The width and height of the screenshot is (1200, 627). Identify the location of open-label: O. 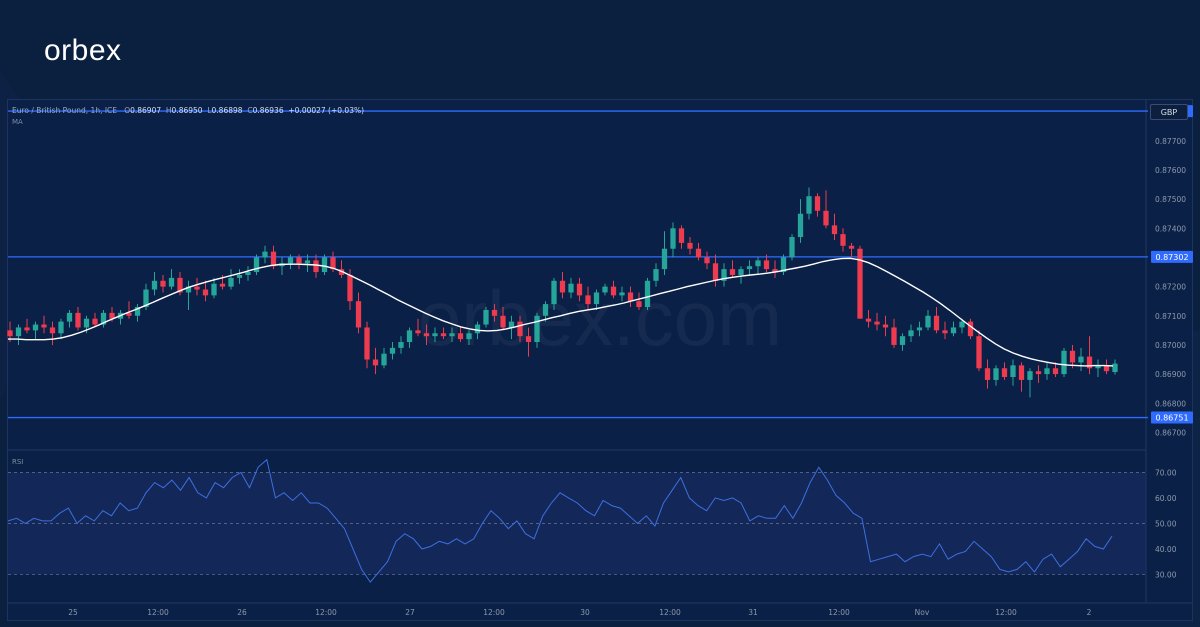
(127, 110).